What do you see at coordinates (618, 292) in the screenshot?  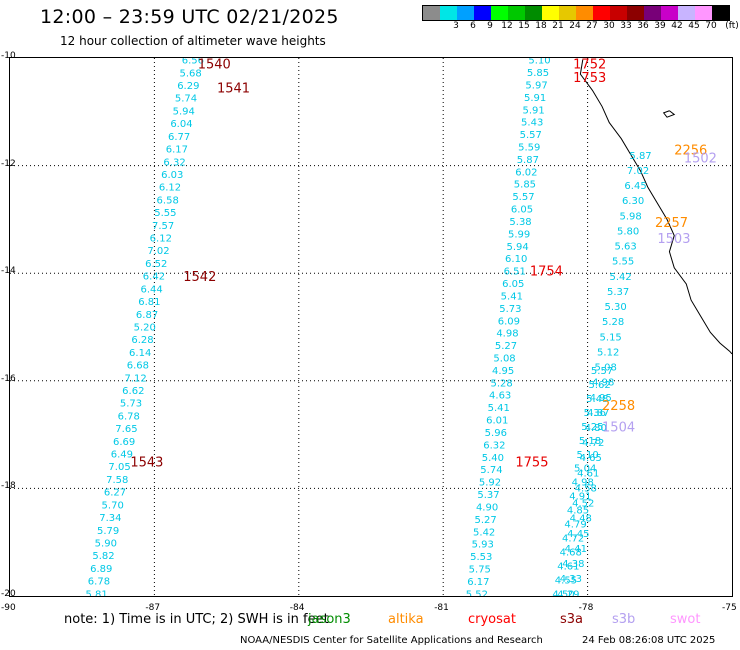 I see `swh-value: 5.37` at bounding box center [618, 292].